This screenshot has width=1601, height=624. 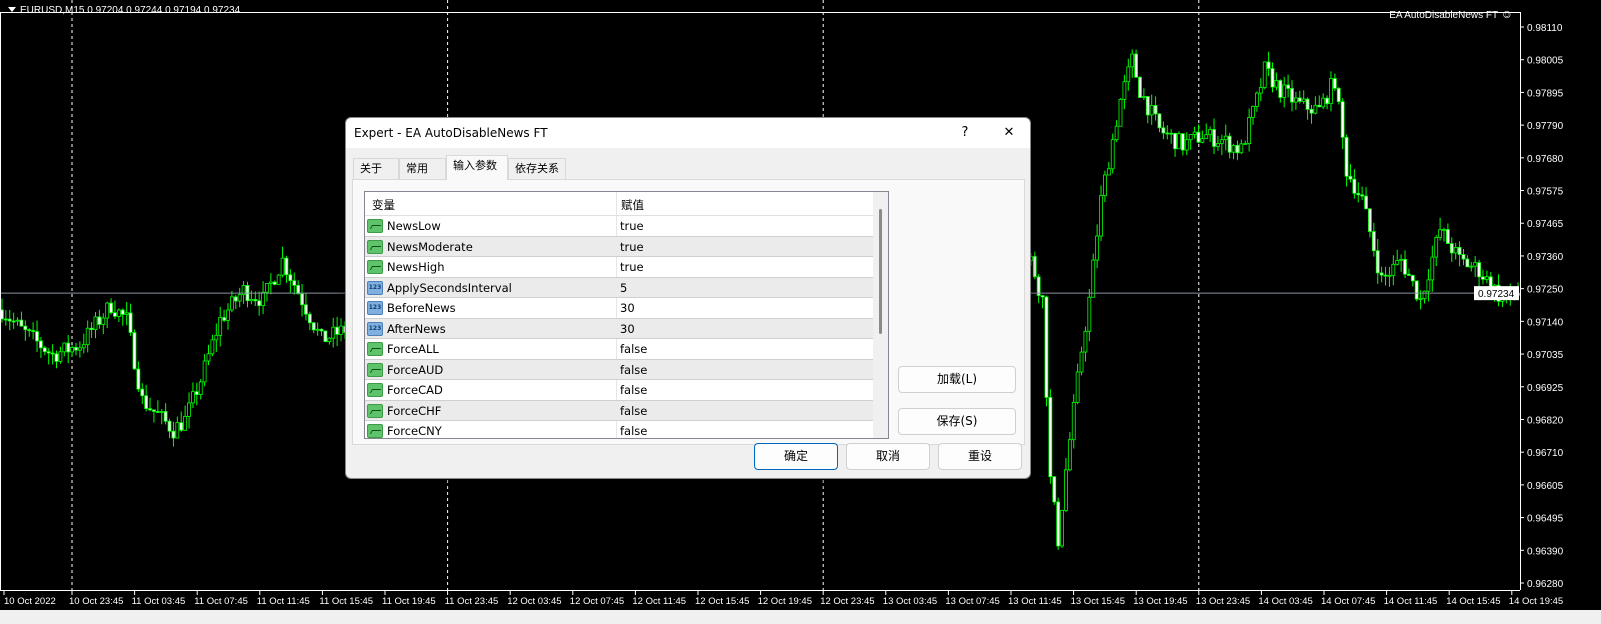 What do you see at coordinates (1009, 132) in the screenshot?
I see `close-button: ✕` at bounding box center [1009, 132].